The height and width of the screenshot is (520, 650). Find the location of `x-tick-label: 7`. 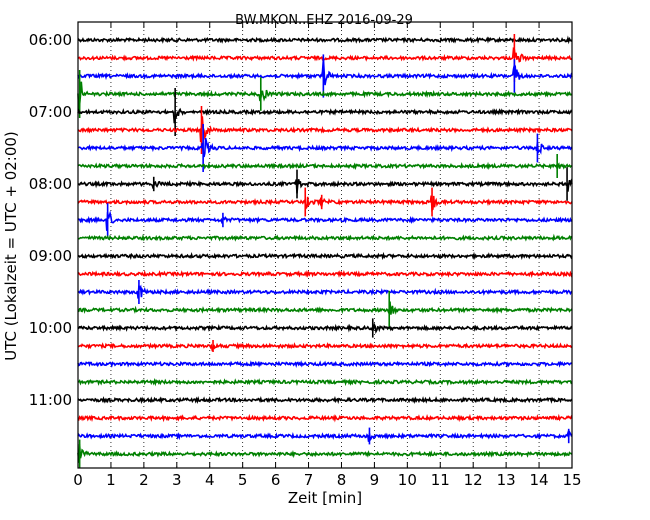

x-tick-label: 7 is located at coordinates (309, 480).